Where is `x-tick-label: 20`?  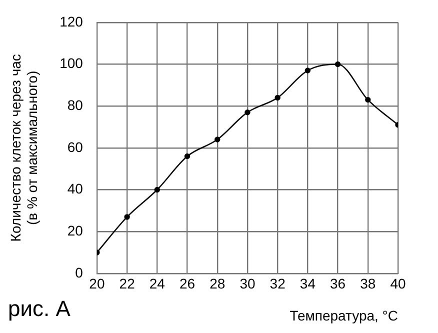
x-tick-label: 20 is located at coordinates (97, 284).